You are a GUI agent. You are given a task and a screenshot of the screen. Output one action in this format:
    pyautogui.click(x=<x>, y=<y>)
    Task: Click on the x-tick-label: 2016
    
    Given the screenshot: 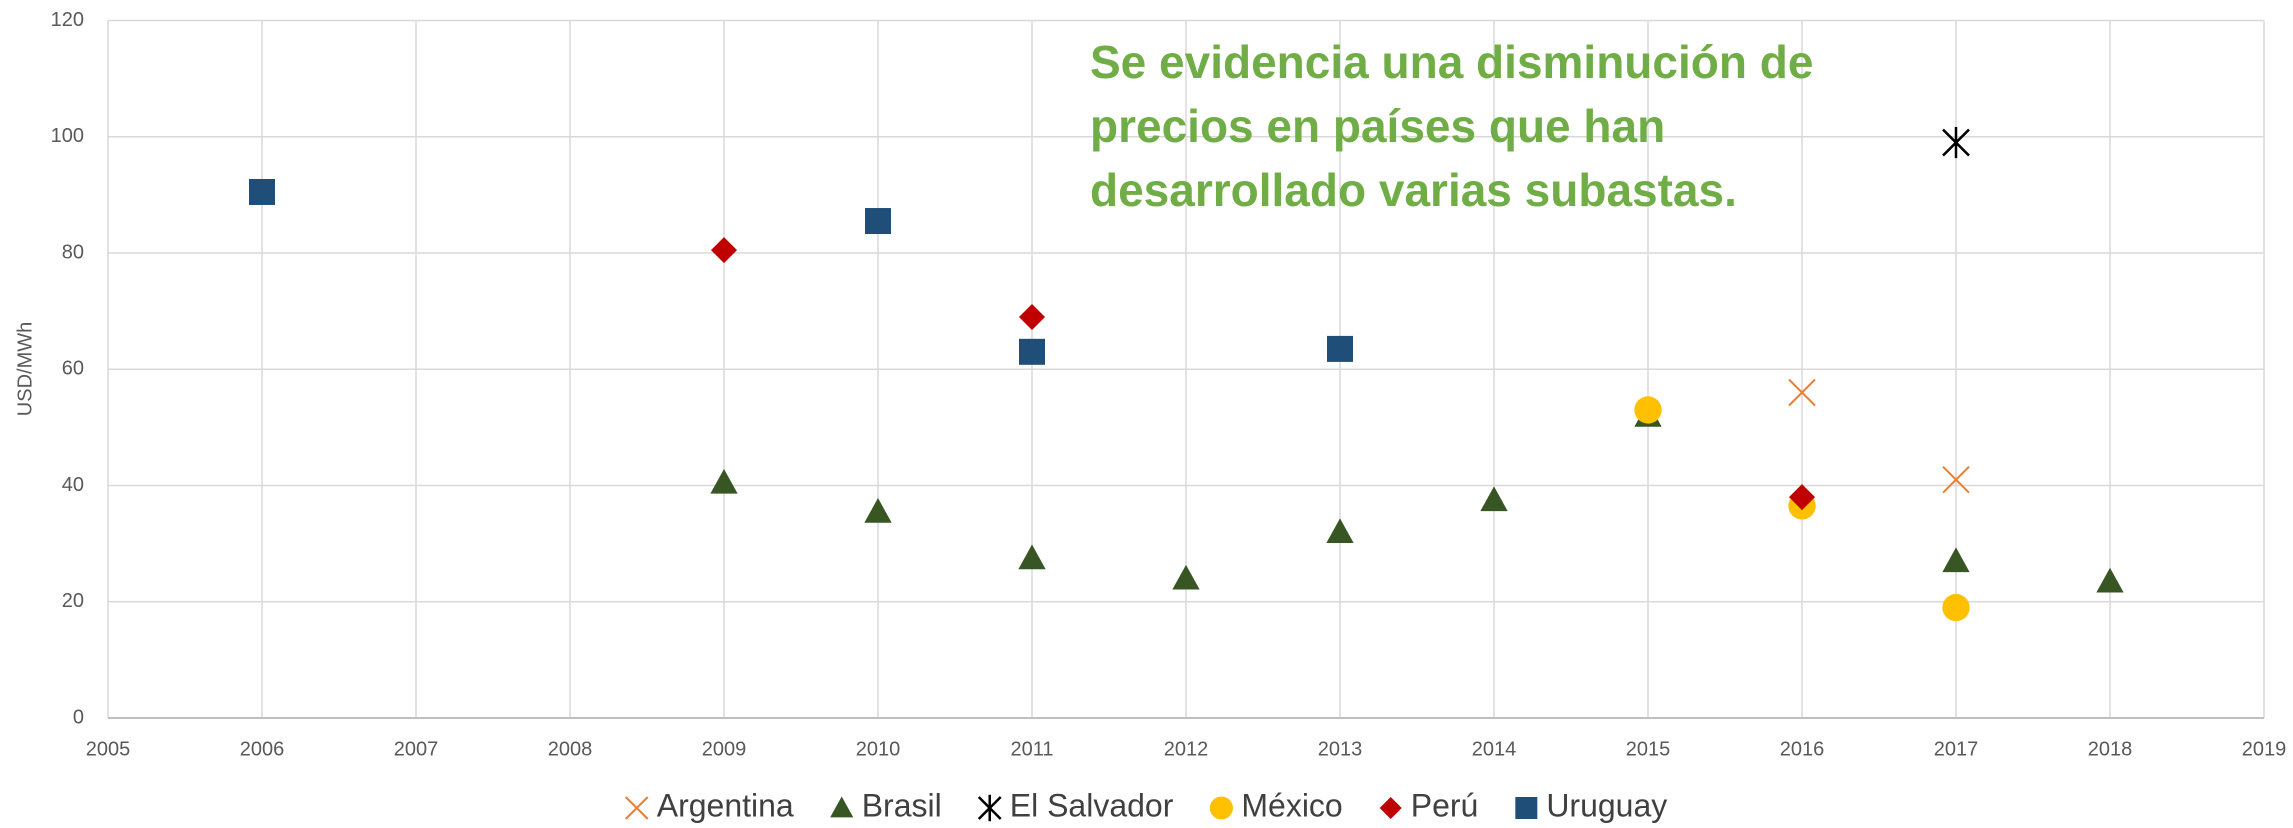 What is the action you would take?
    pyautogui.click(x=1802, y=749)
    